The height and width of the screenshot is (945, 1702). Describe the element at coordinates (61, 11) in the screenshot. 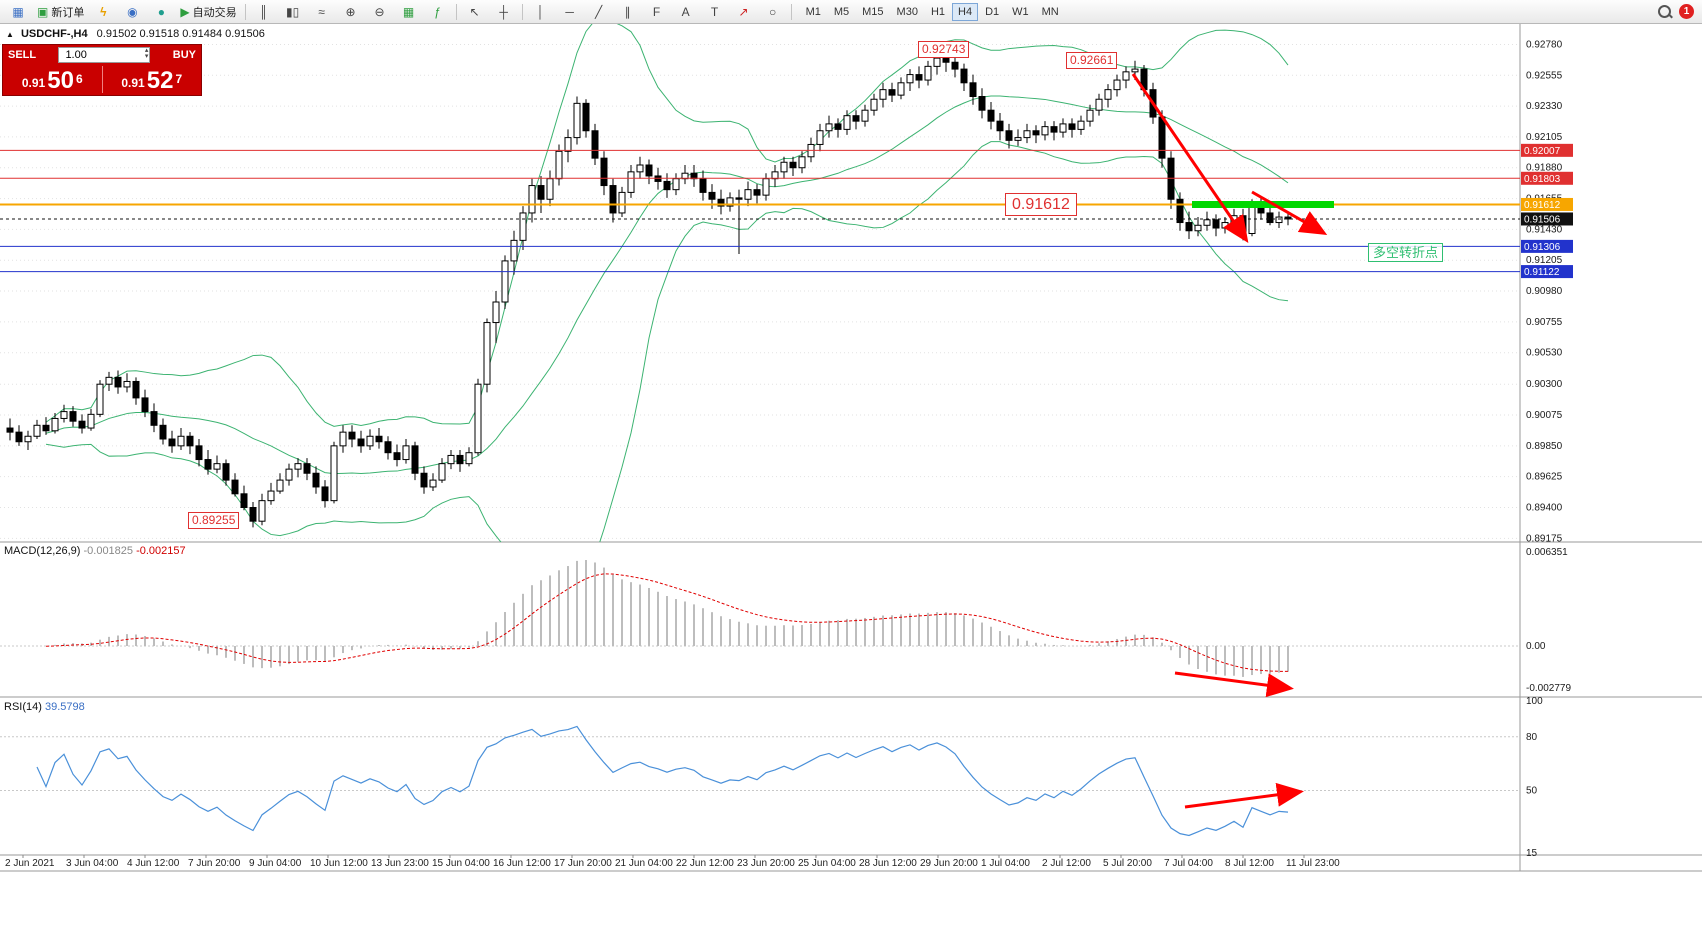

I see `new-order-button: ▣ 新订单` at that location.